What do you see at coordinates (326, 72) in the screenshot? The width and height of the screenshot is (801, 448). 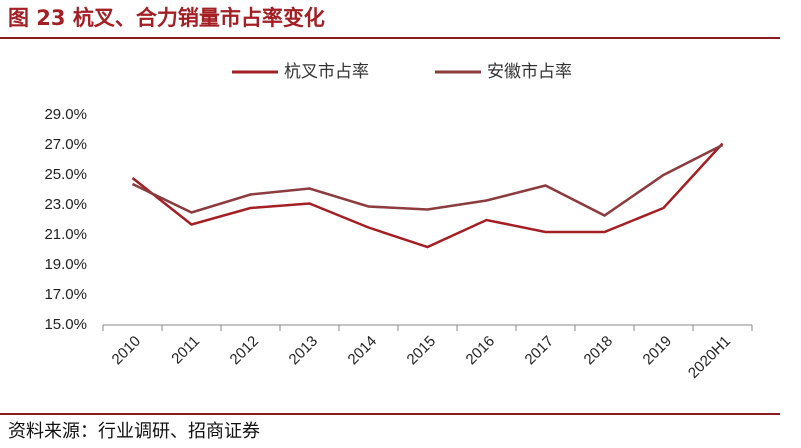 I see `legend-label: 杭叉市占率` at bounding box center [326, 72].